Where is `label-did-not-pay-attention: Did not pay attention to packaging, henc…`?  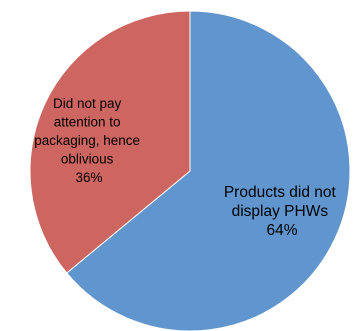 label-did-not-pay-attention: Did not pay attention to packaging, henc… is located at coordinates (89, 140).